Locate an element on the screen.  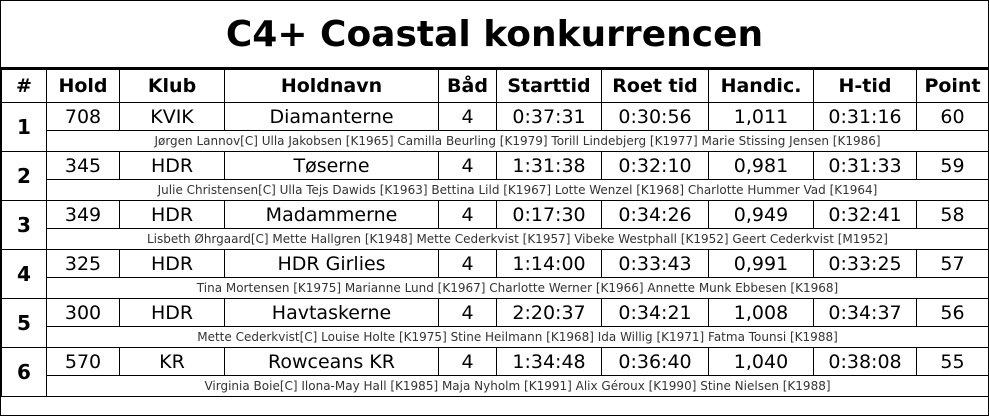
result-cell: 1,011 is located at coordinates (761, 116).